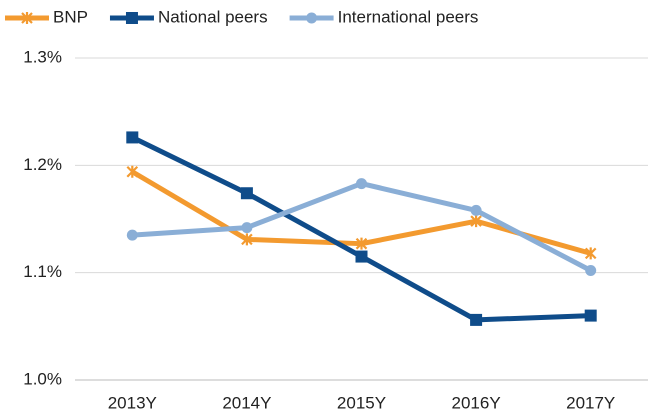 The image size is (649, 416). What do you see at coordinates (476, 402) in the screenshot?
I see `x-tick-label: 2016Y` at bounding box center [476, 402].